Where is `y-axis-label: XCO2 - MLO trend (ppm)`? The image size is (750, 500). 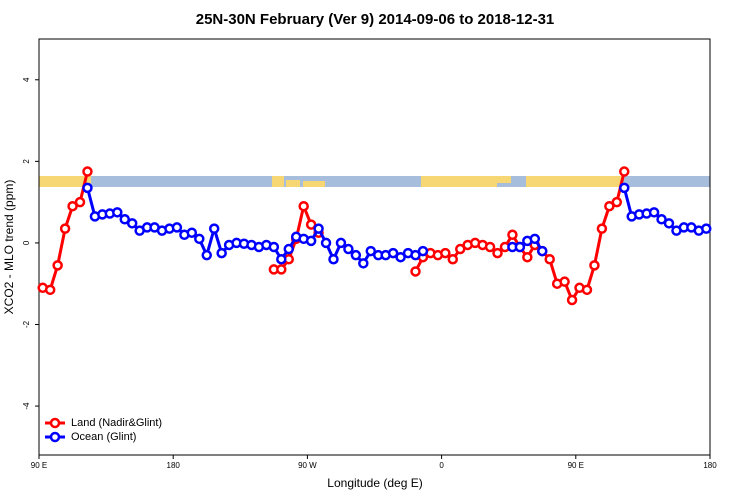
y-axis-label: XCO2 - MLO trend (ppm) is located at coordinates (9, 247).